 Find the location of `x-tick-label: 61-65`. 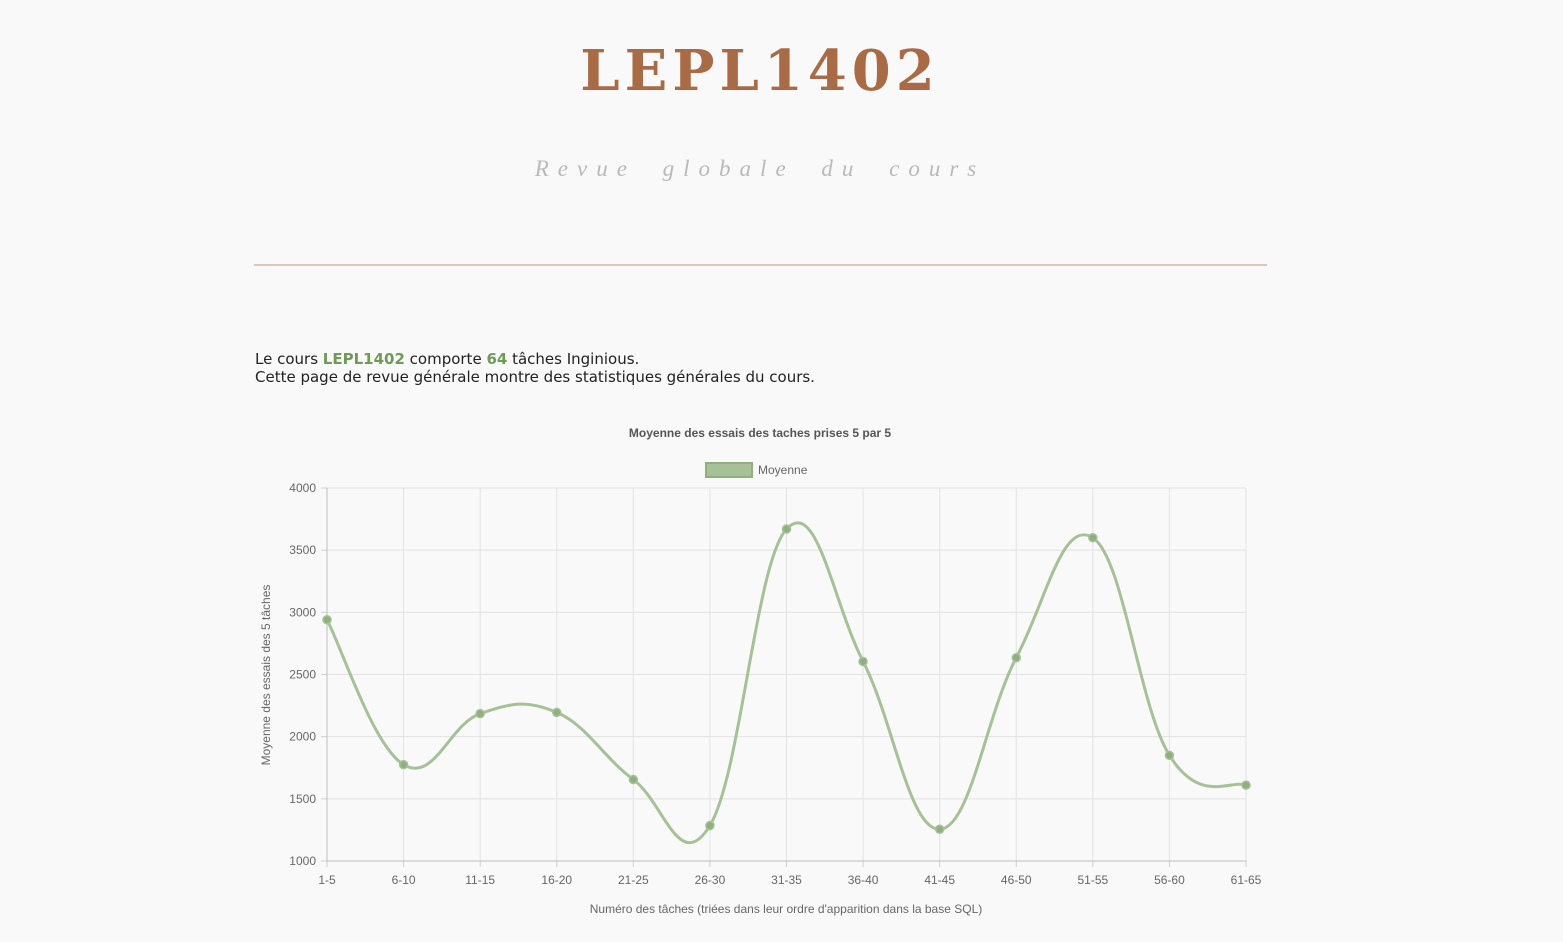

x-tick-label: 61-65 is located at coordinates (1246, 880).